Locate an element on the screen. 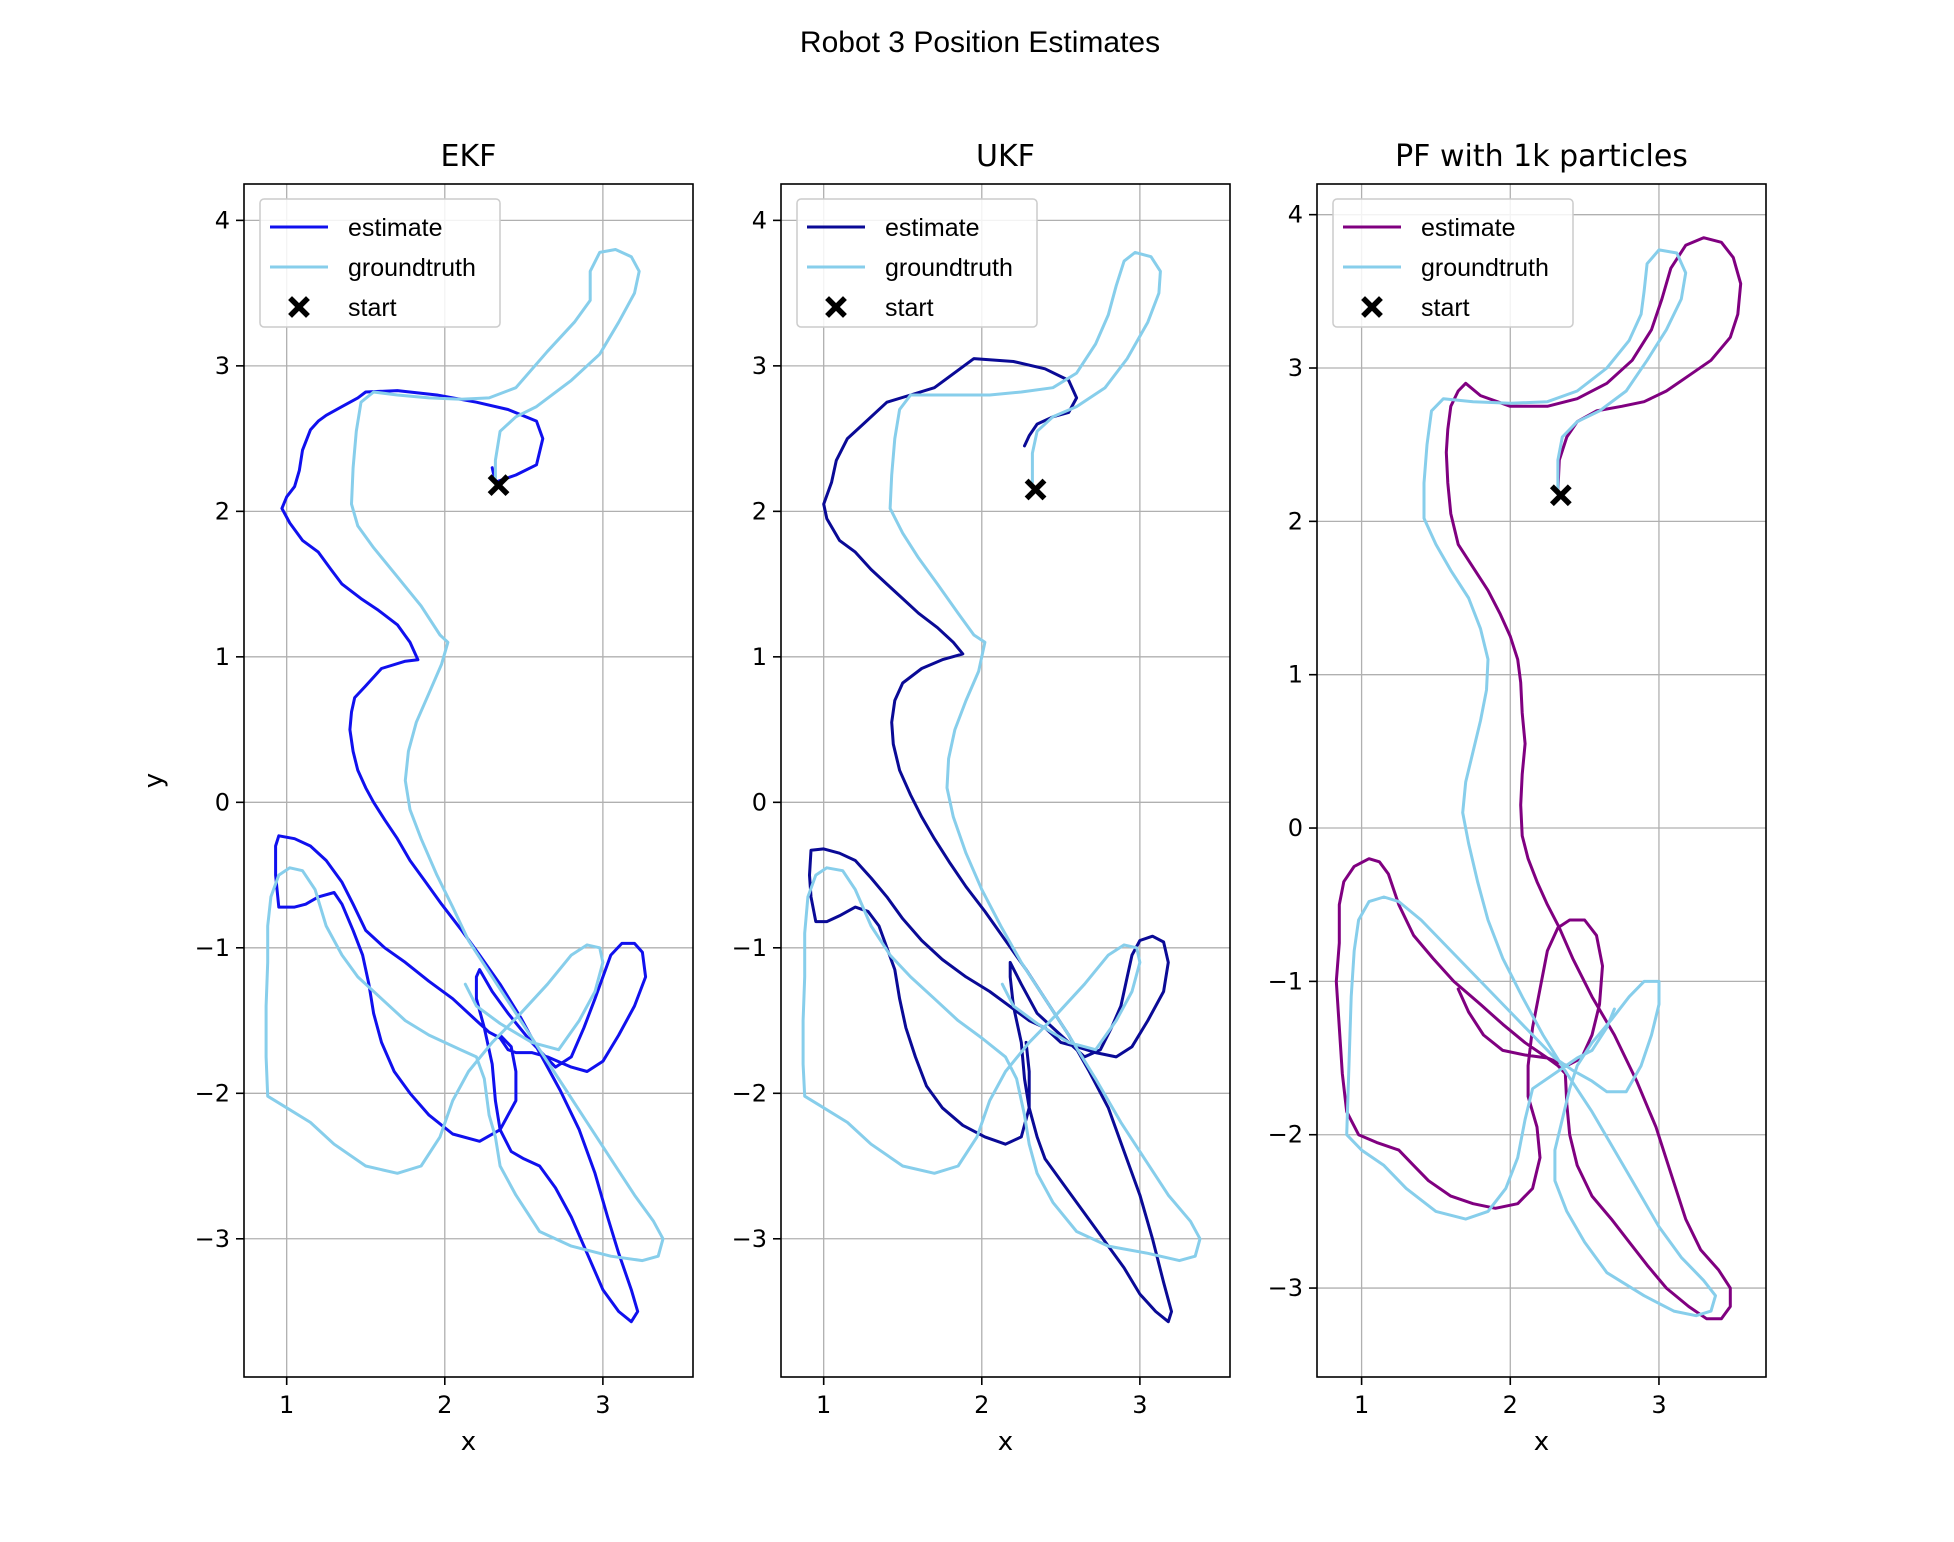  y-axis-label: y is located at coordinates (154, 780).